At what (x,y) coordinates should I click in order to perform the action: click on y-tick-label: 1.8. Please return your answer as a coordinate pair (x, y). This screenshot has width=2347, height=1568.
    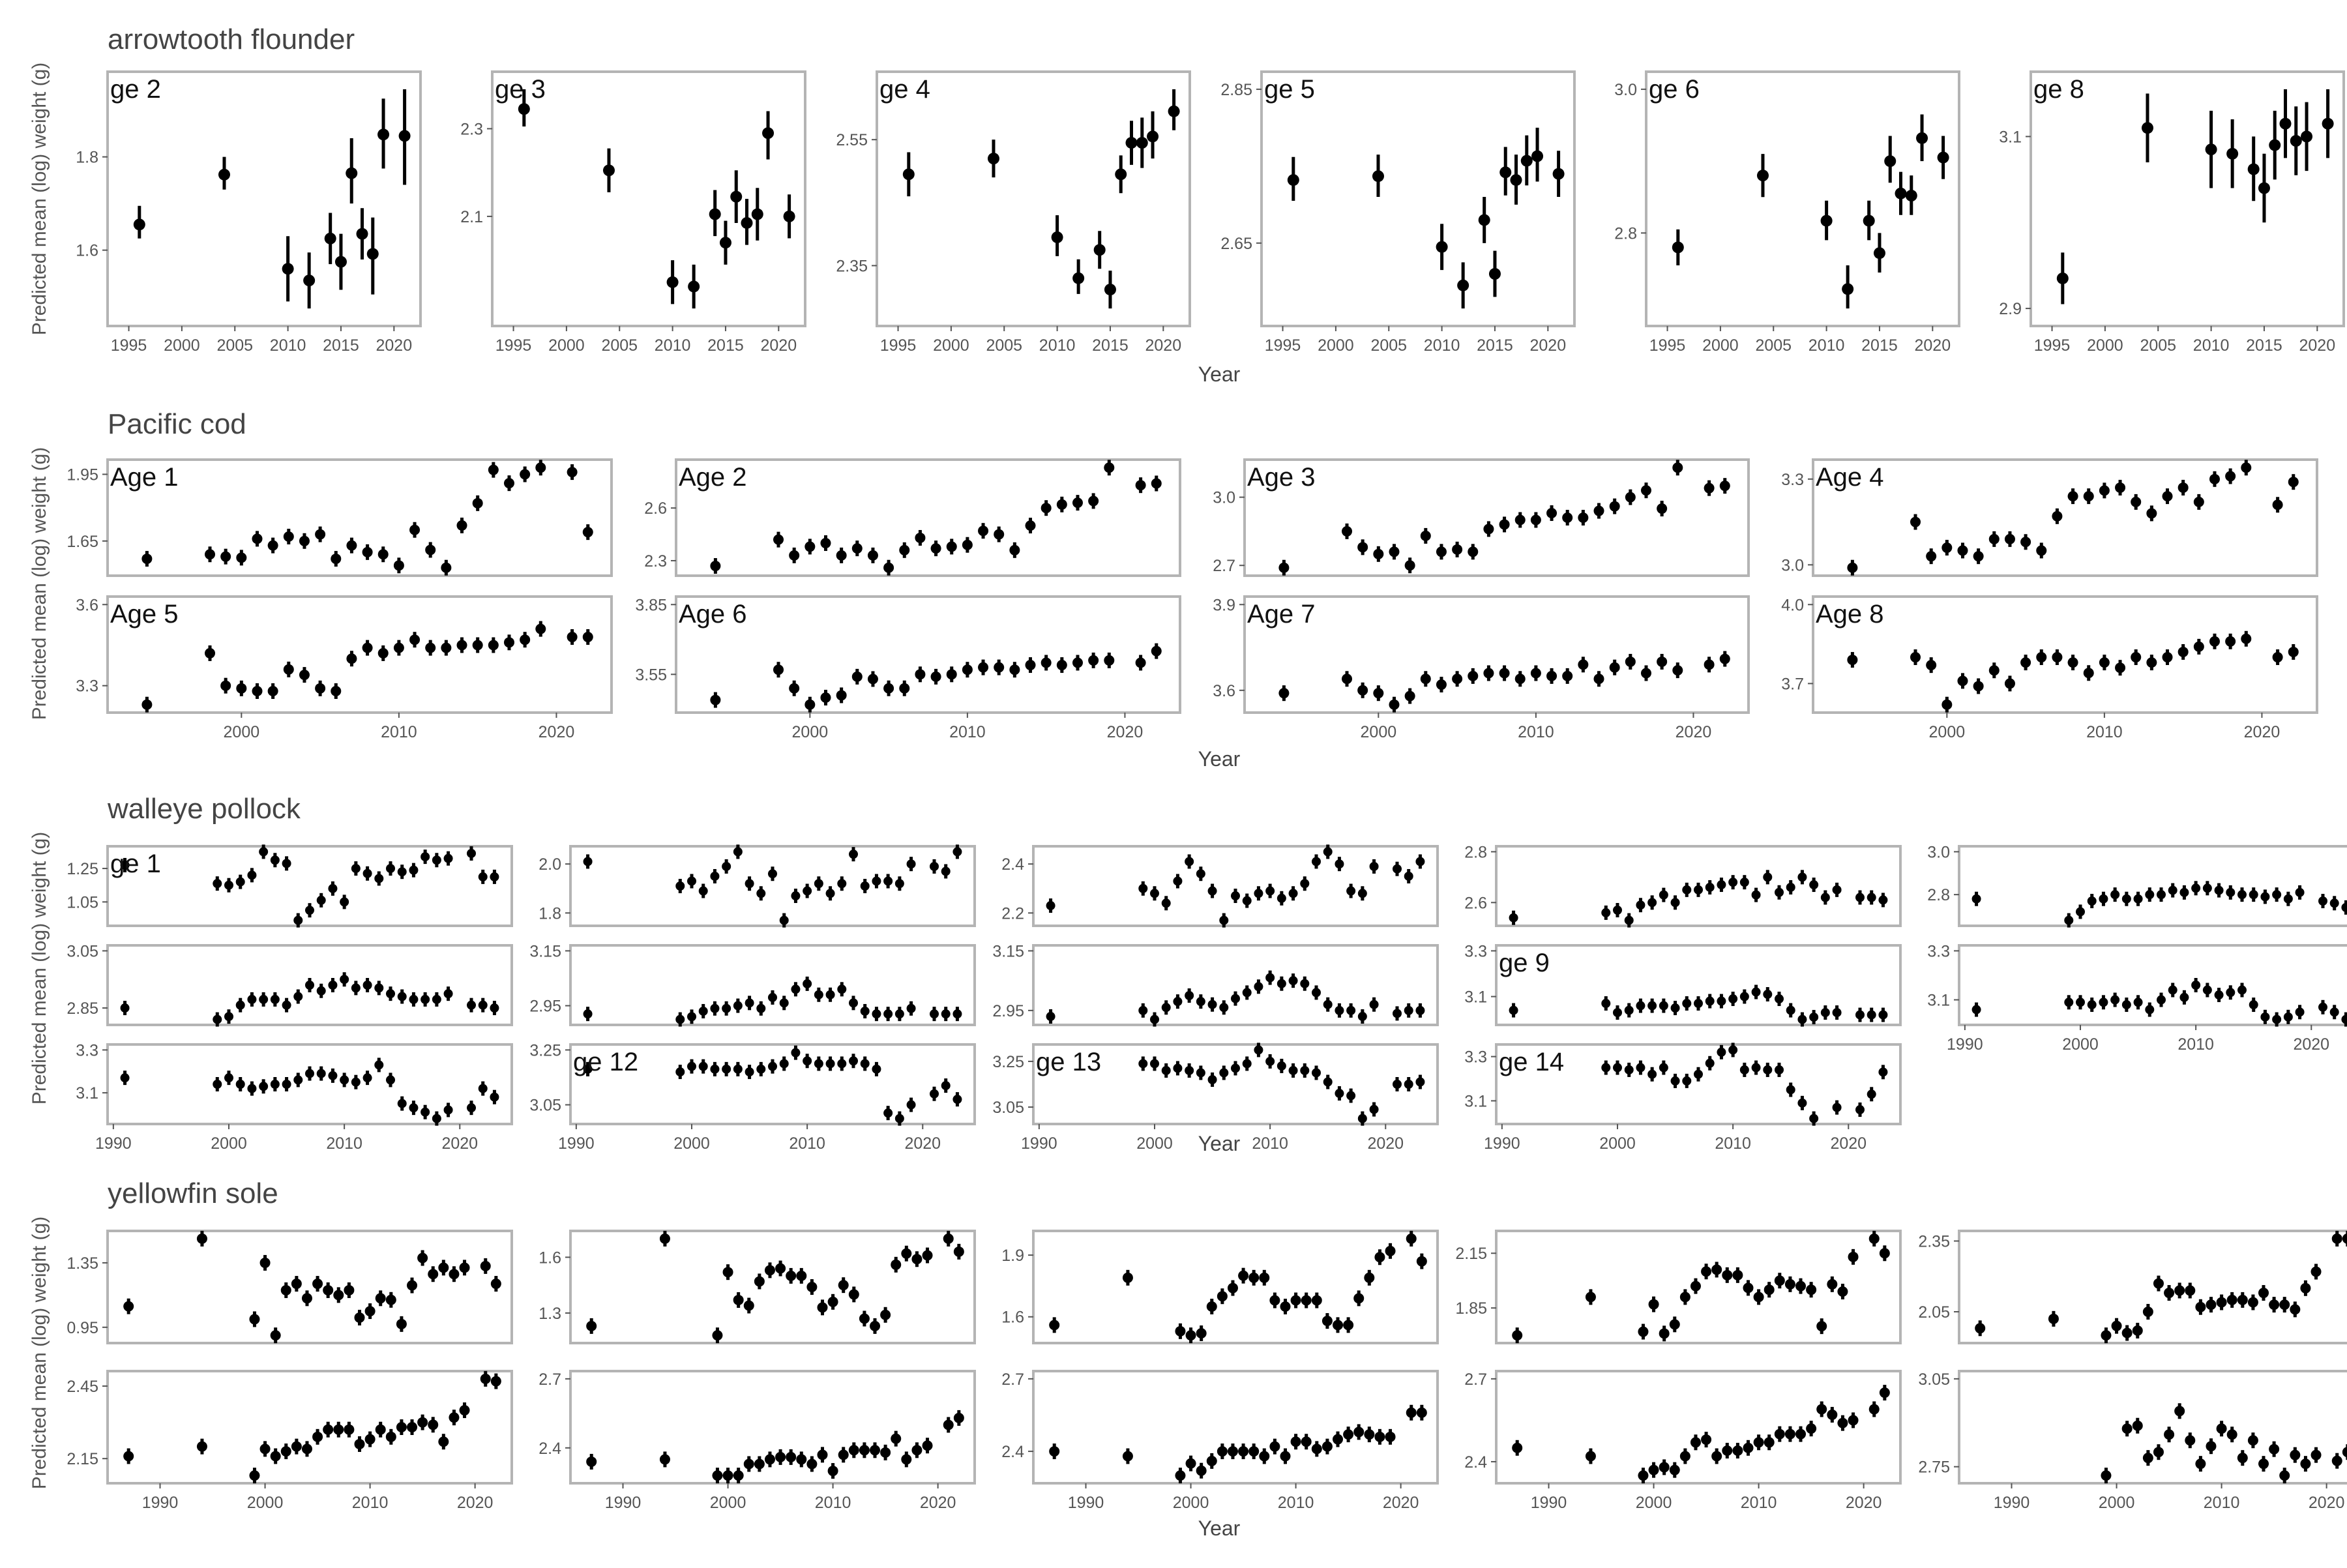
    Looking at the image, I should click on (87, 158).